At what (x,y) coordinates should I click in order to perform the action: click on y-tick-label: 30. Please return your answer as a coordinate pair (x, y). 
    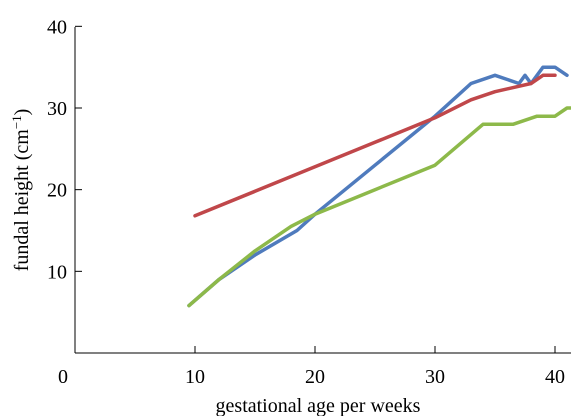
    Looking at the image, I should click on (57, 109).